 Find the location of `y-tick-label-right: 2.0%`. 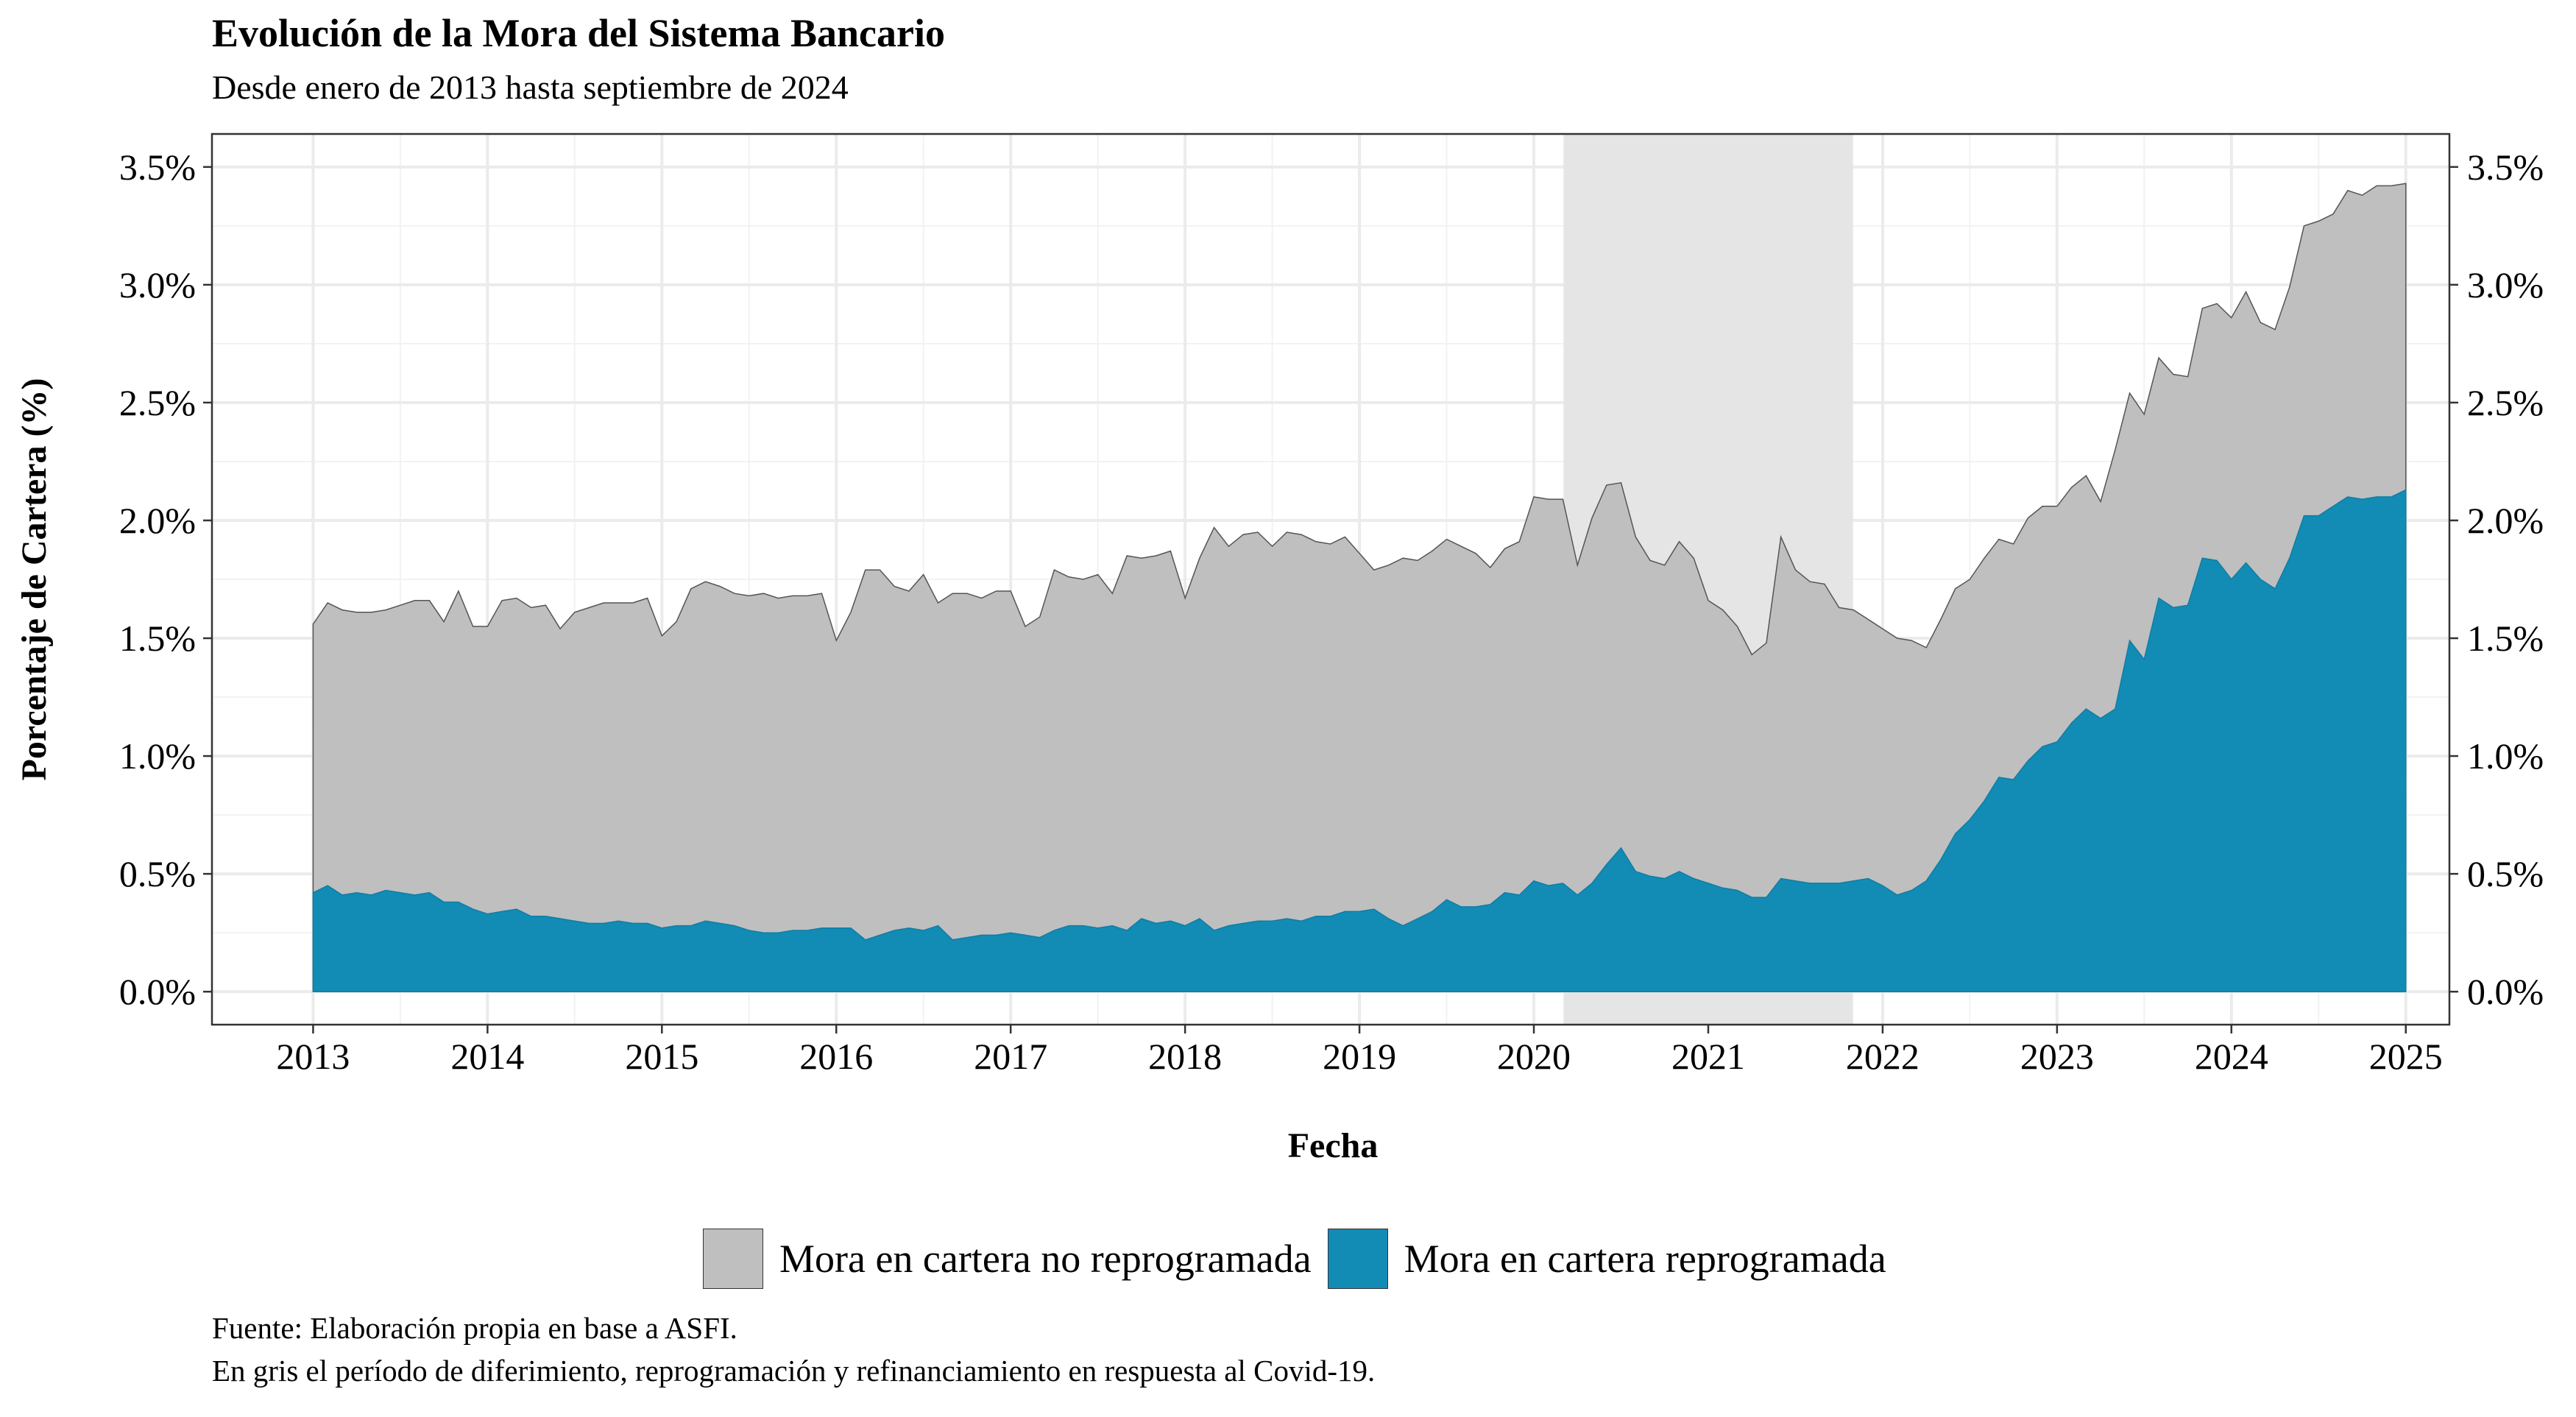

y-tick-label-right: 2.0% is located at coordinates (2505, 520).